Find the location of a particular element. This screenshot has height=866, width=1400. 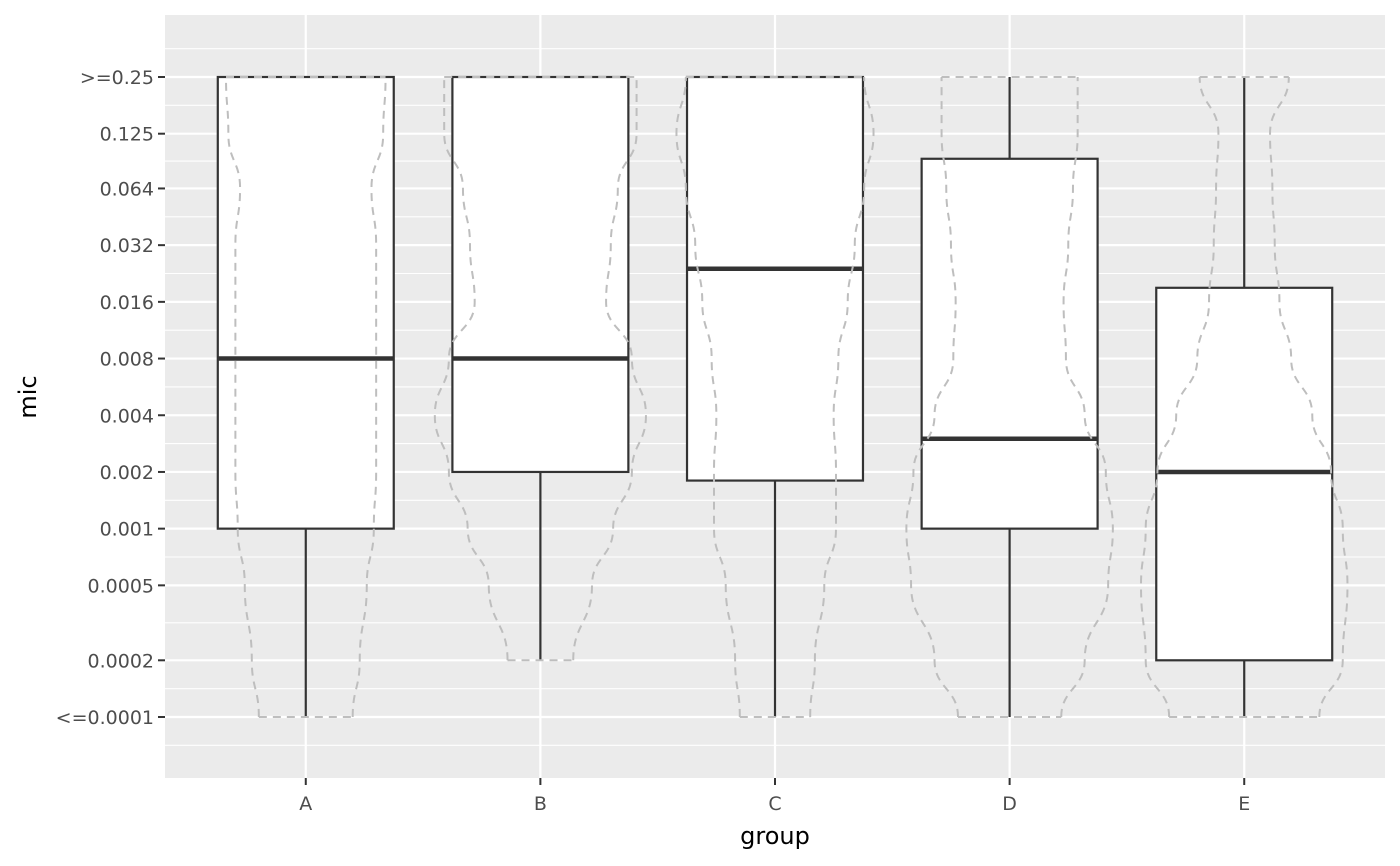

y-tick-label: 0.0005 is located at coordinates (121, 586).